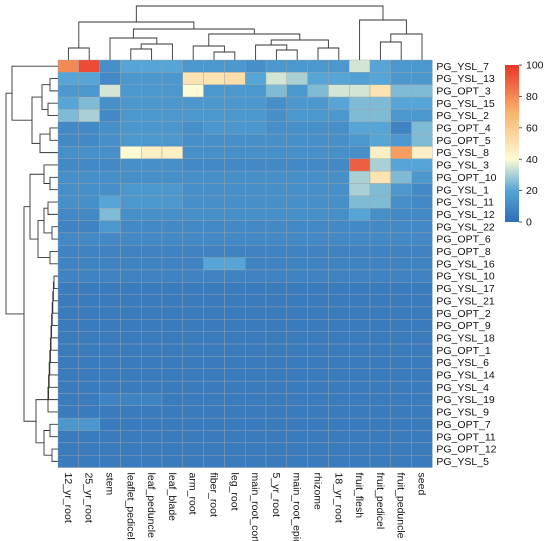 The image size is (550, 541). Describe the element at coordinates (462, 413) in the screenshot. I see `row-label: PG_YSL_9` at that location.